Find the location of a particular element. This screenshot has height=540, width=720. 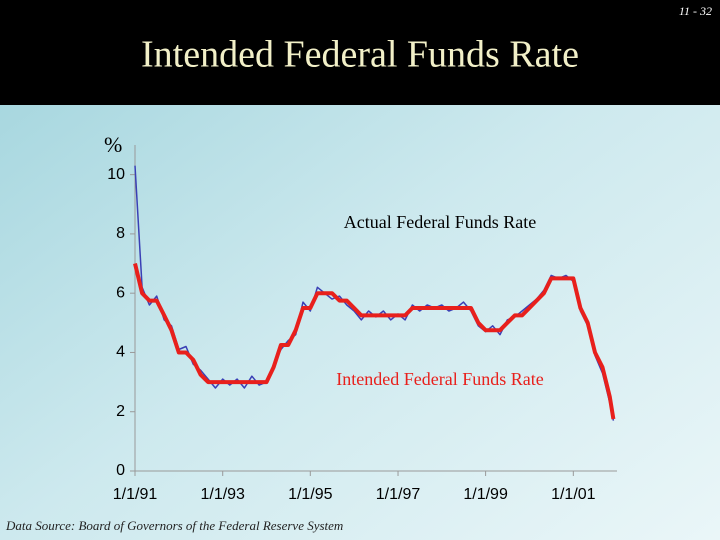

y-tick-label: 0 is located at coordinates (120, 470).